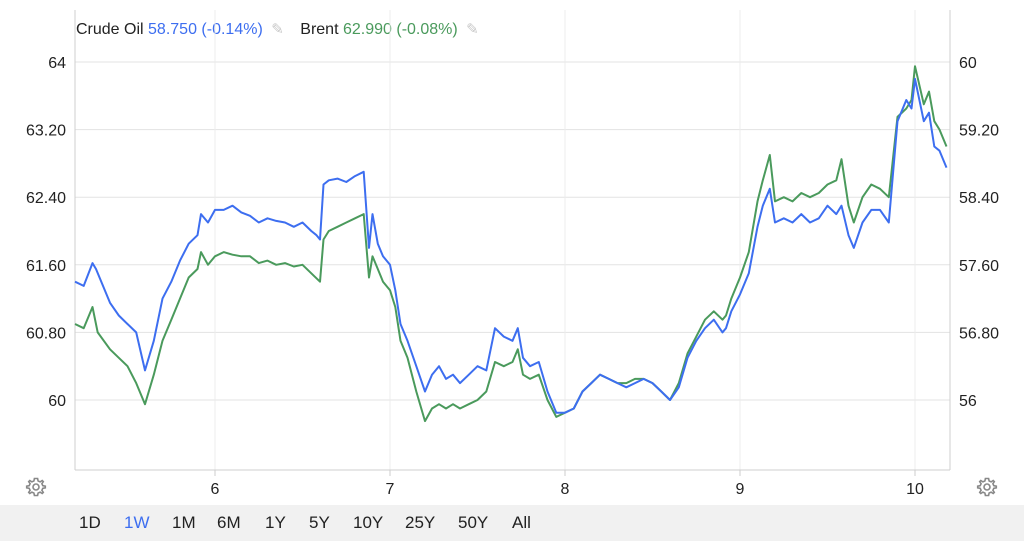  I want to click on range-button-all: All, so click(521, 522).